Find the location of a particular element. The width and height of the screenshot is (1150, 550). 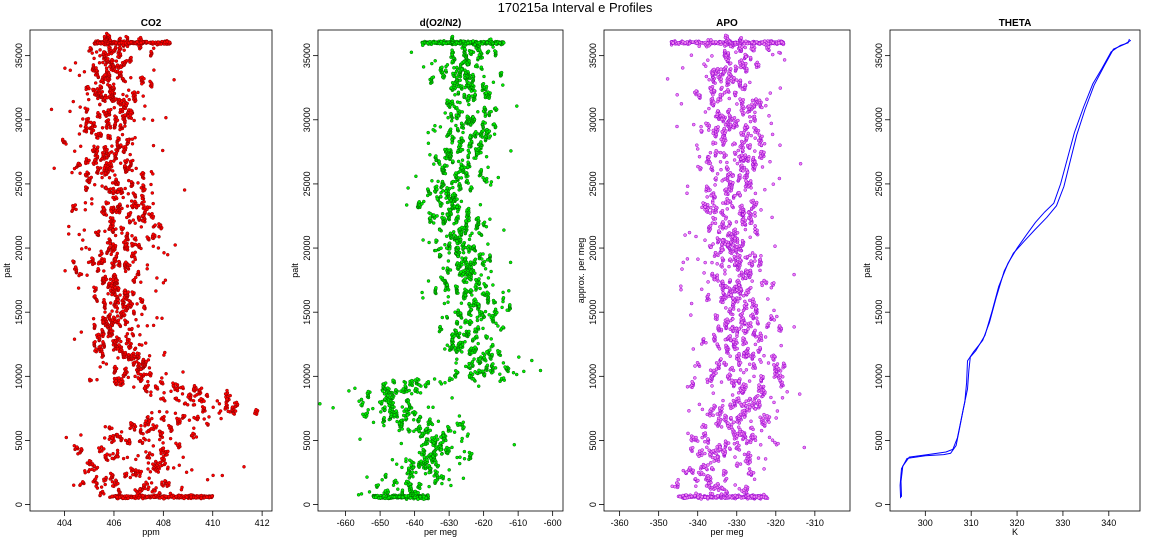

co2-x-tick-label: 408 is located at coordinates (163, 523).